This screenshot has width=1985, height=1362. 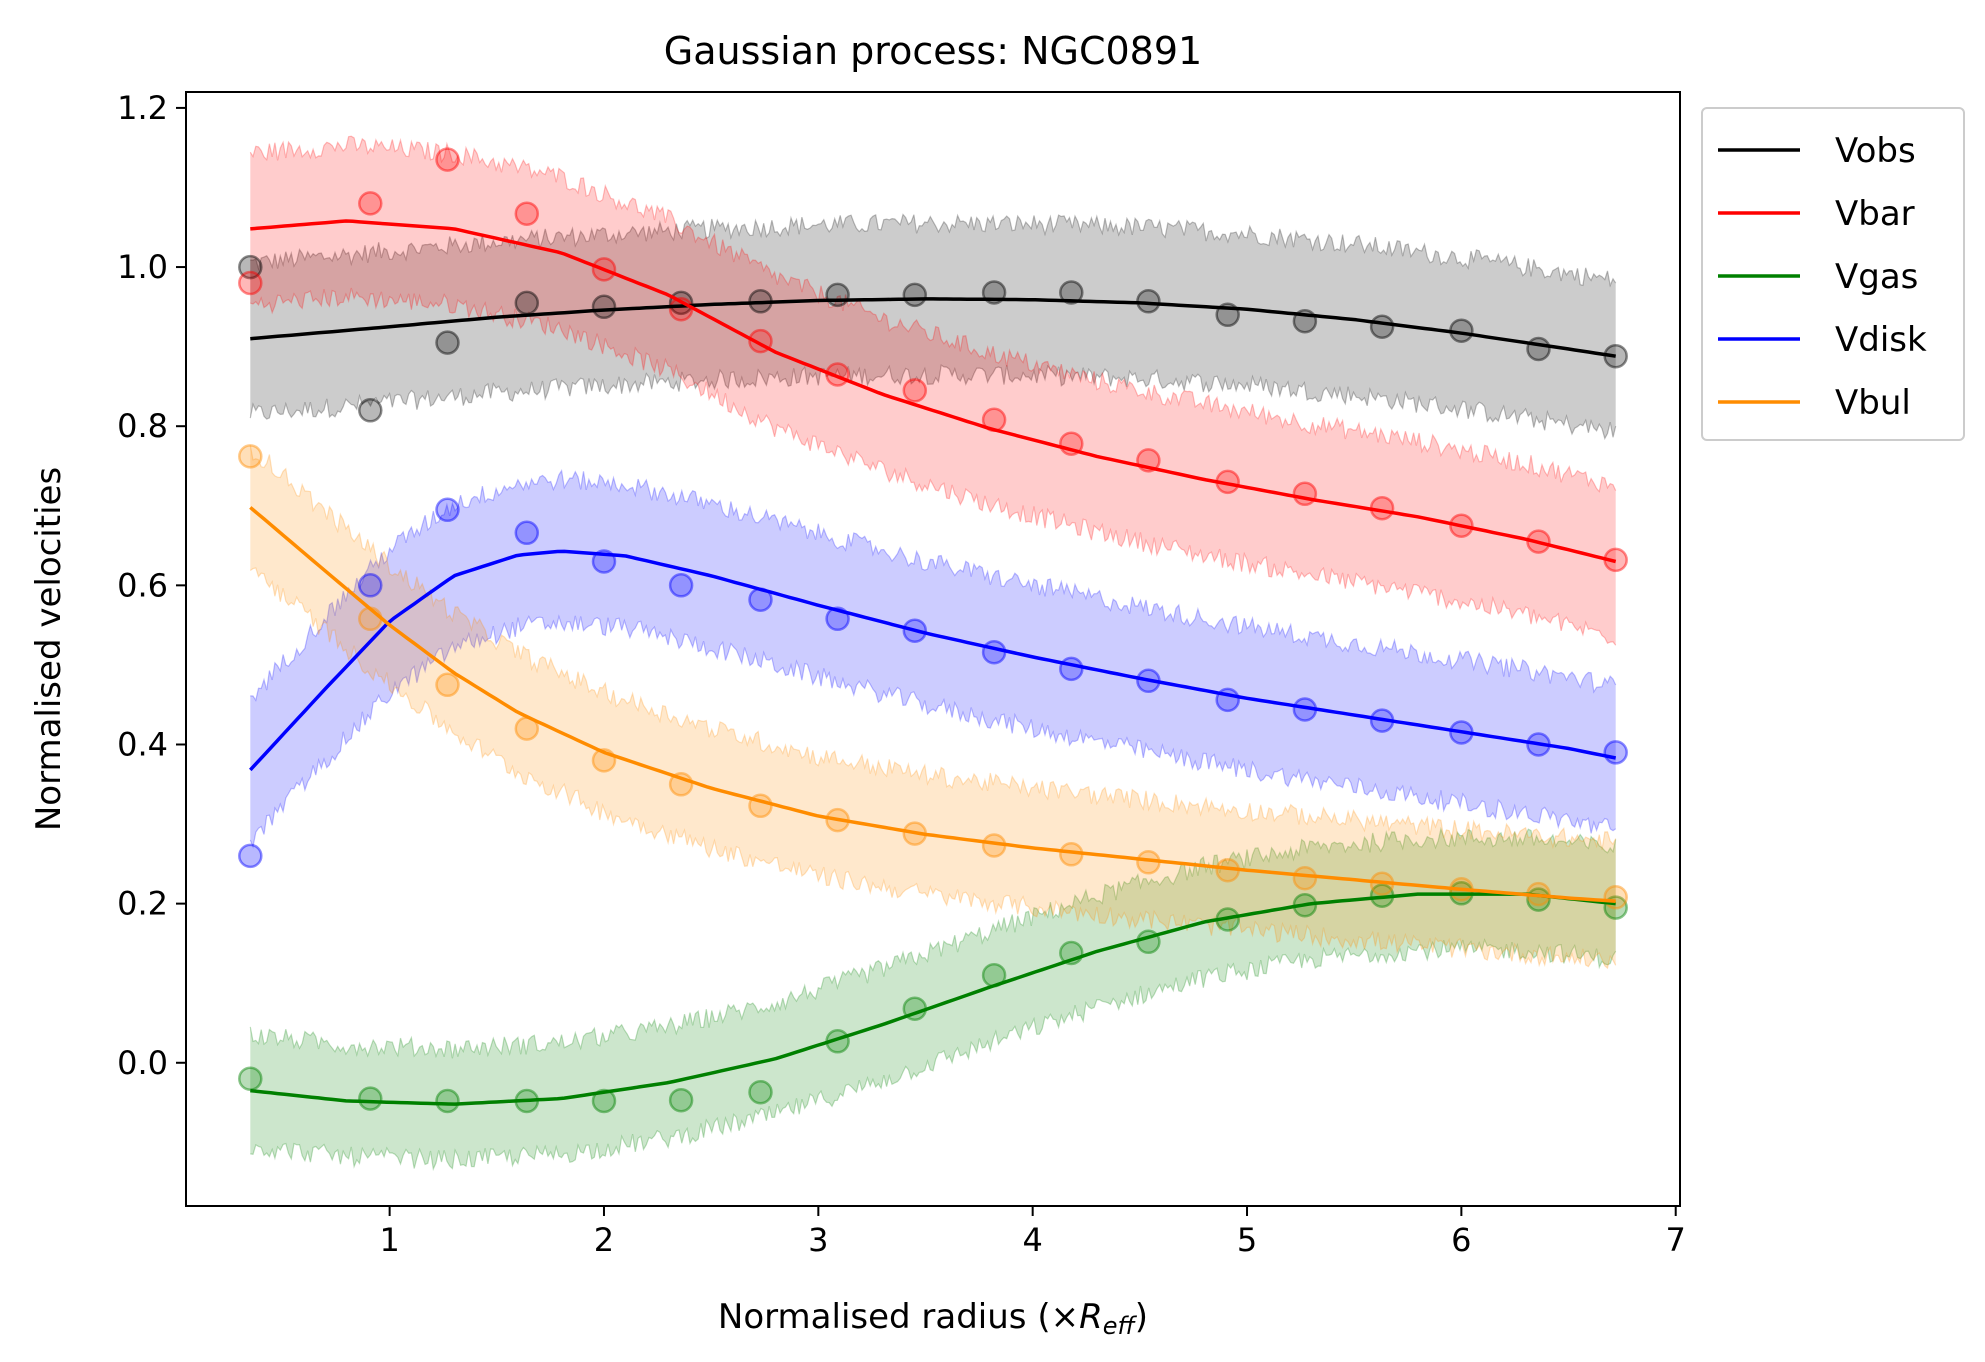 What do you see at coordinates (1461, 1240) in the screenshot?
I see `x-tick-label: 6` at bounding box center [1461, 1240].